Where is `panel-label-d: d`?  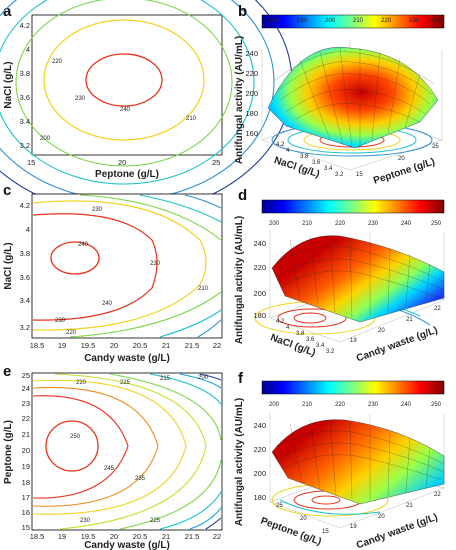 panel-label-d: d is located at coordinates (242, 195).